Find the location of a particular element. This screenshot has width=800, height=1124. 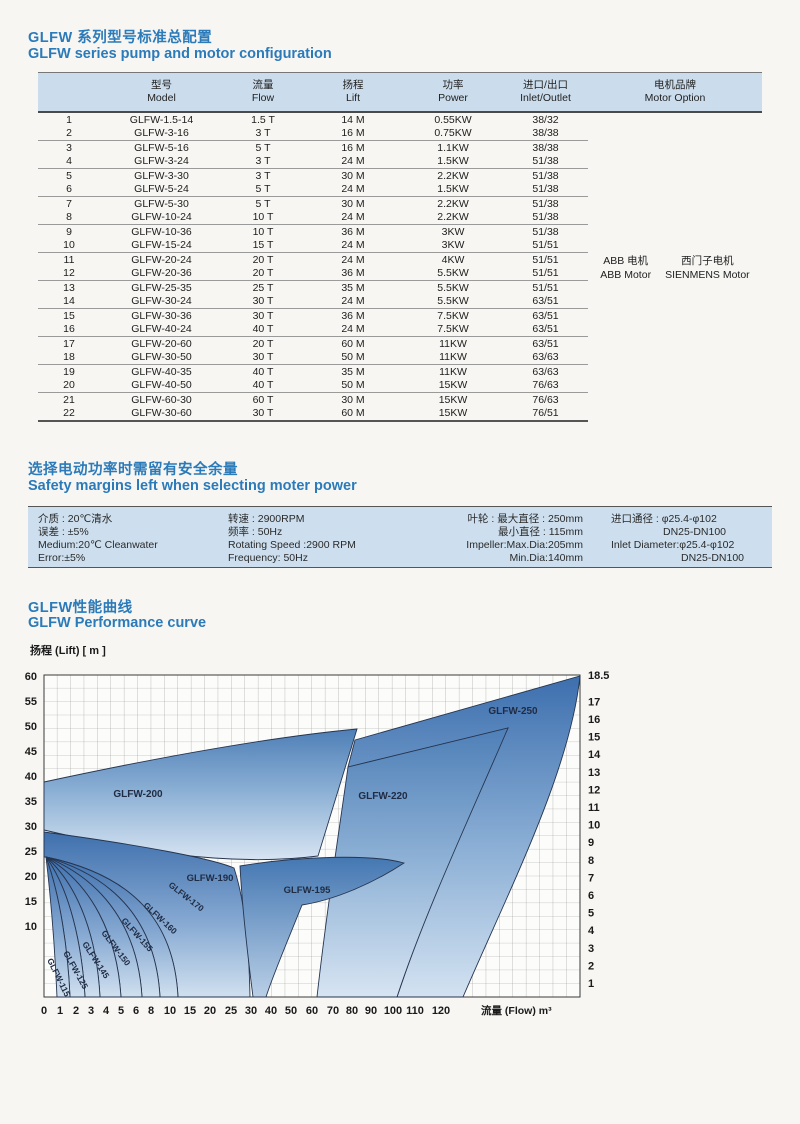

table-cell: GLFW-60-30 is located at coordinates (161, 399).